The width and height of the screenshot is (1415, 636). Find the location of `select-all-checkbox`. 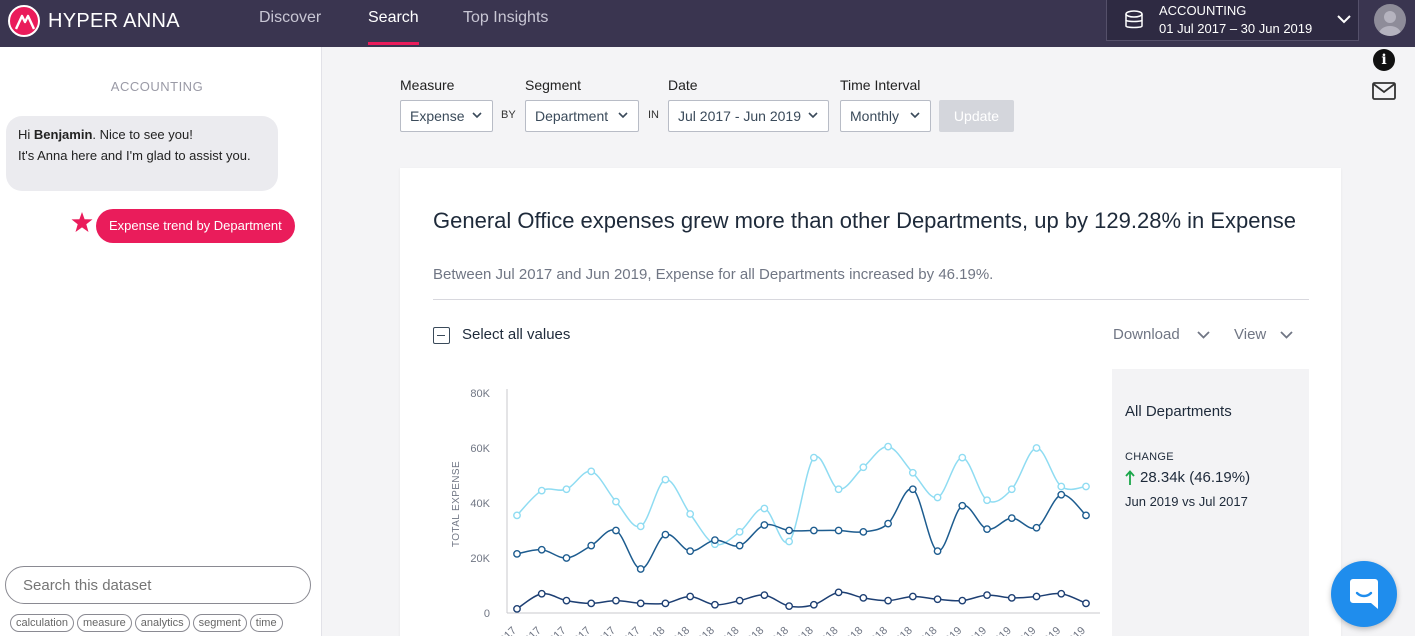

select-all-checkbox is located at coordinates (441, 335).